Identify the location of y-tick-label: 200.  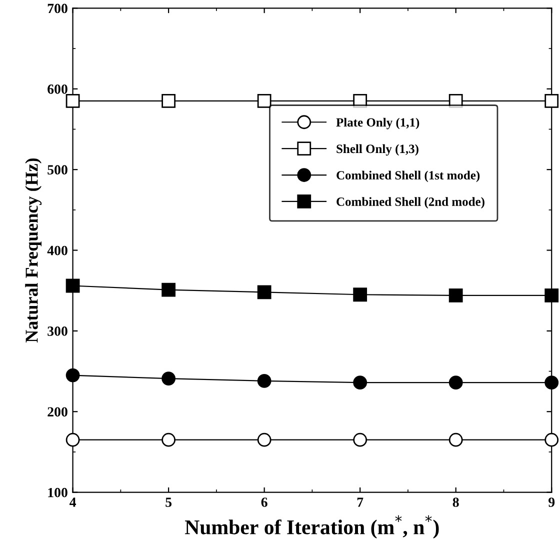
(58, 412).